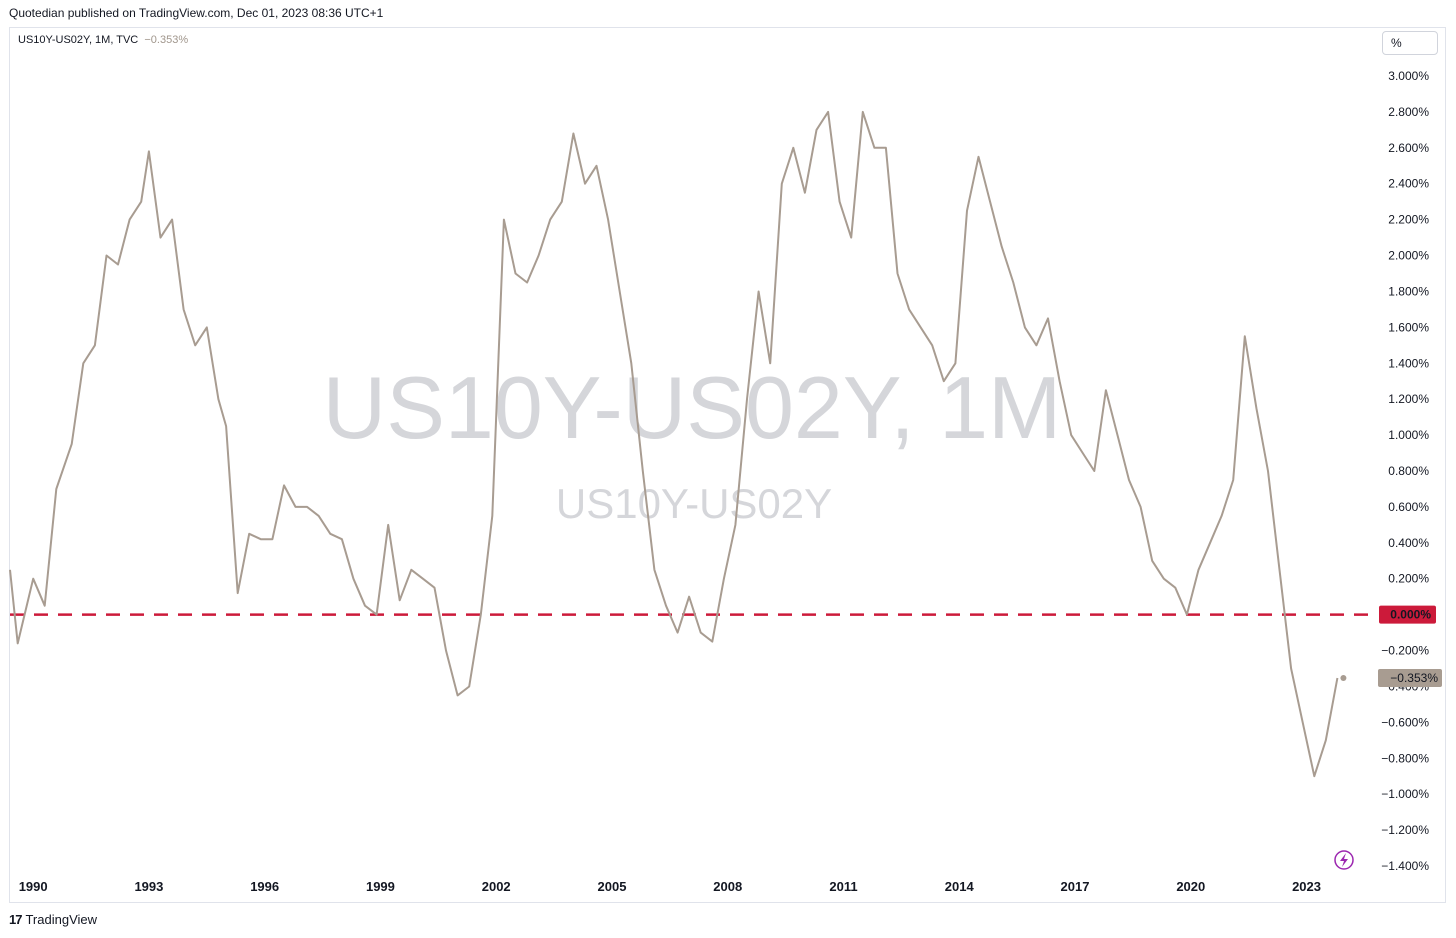 The image size is (1456, 938). What do you see at coordinates (1344, 860) in the screenshot?
I see `lightning-icon` at bounding box center [1344, 860].